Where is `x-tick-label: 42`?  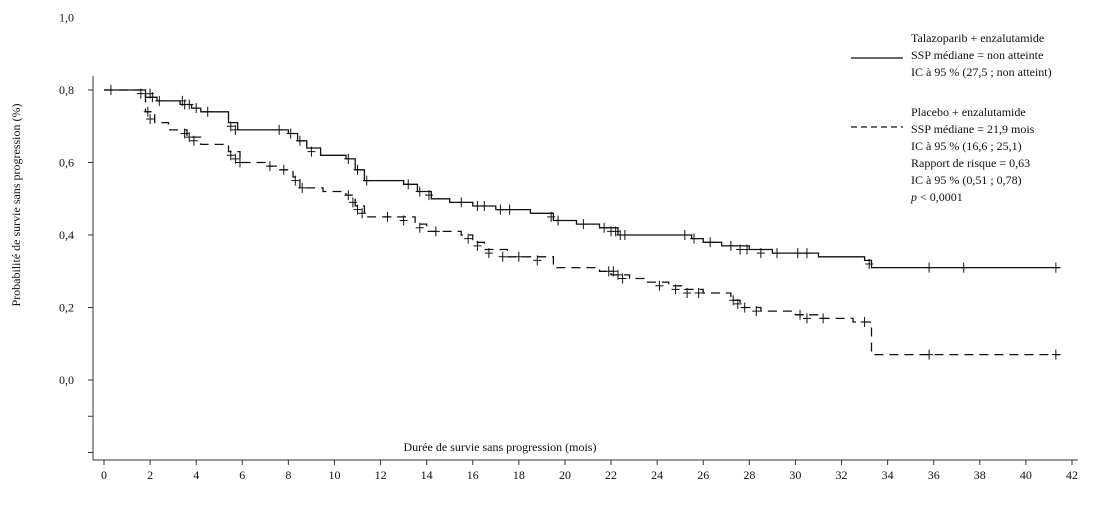 x-tick-label: 42 is located at coordinates (1072, 475).